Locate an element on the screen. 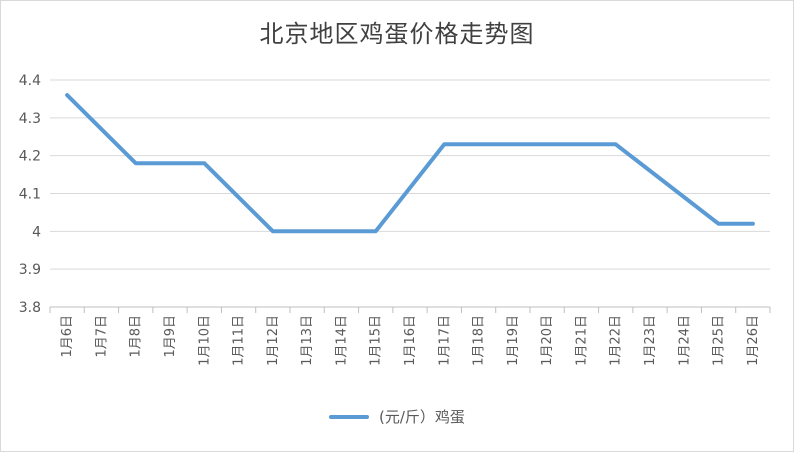  y-tick-label: 3.9 is located at coordinates (30, 270).